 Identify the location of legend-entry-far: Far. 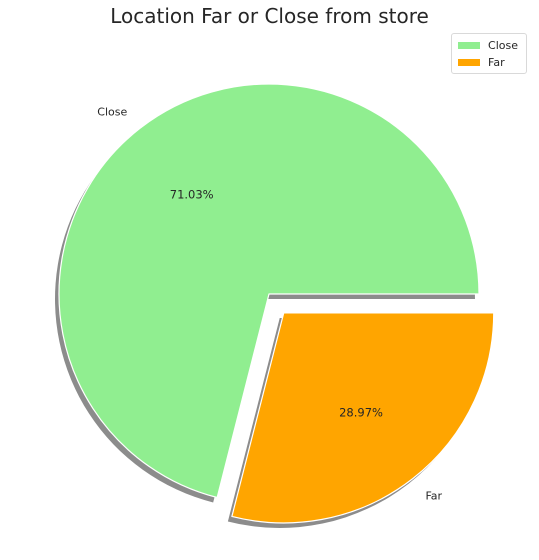
(488, 62).